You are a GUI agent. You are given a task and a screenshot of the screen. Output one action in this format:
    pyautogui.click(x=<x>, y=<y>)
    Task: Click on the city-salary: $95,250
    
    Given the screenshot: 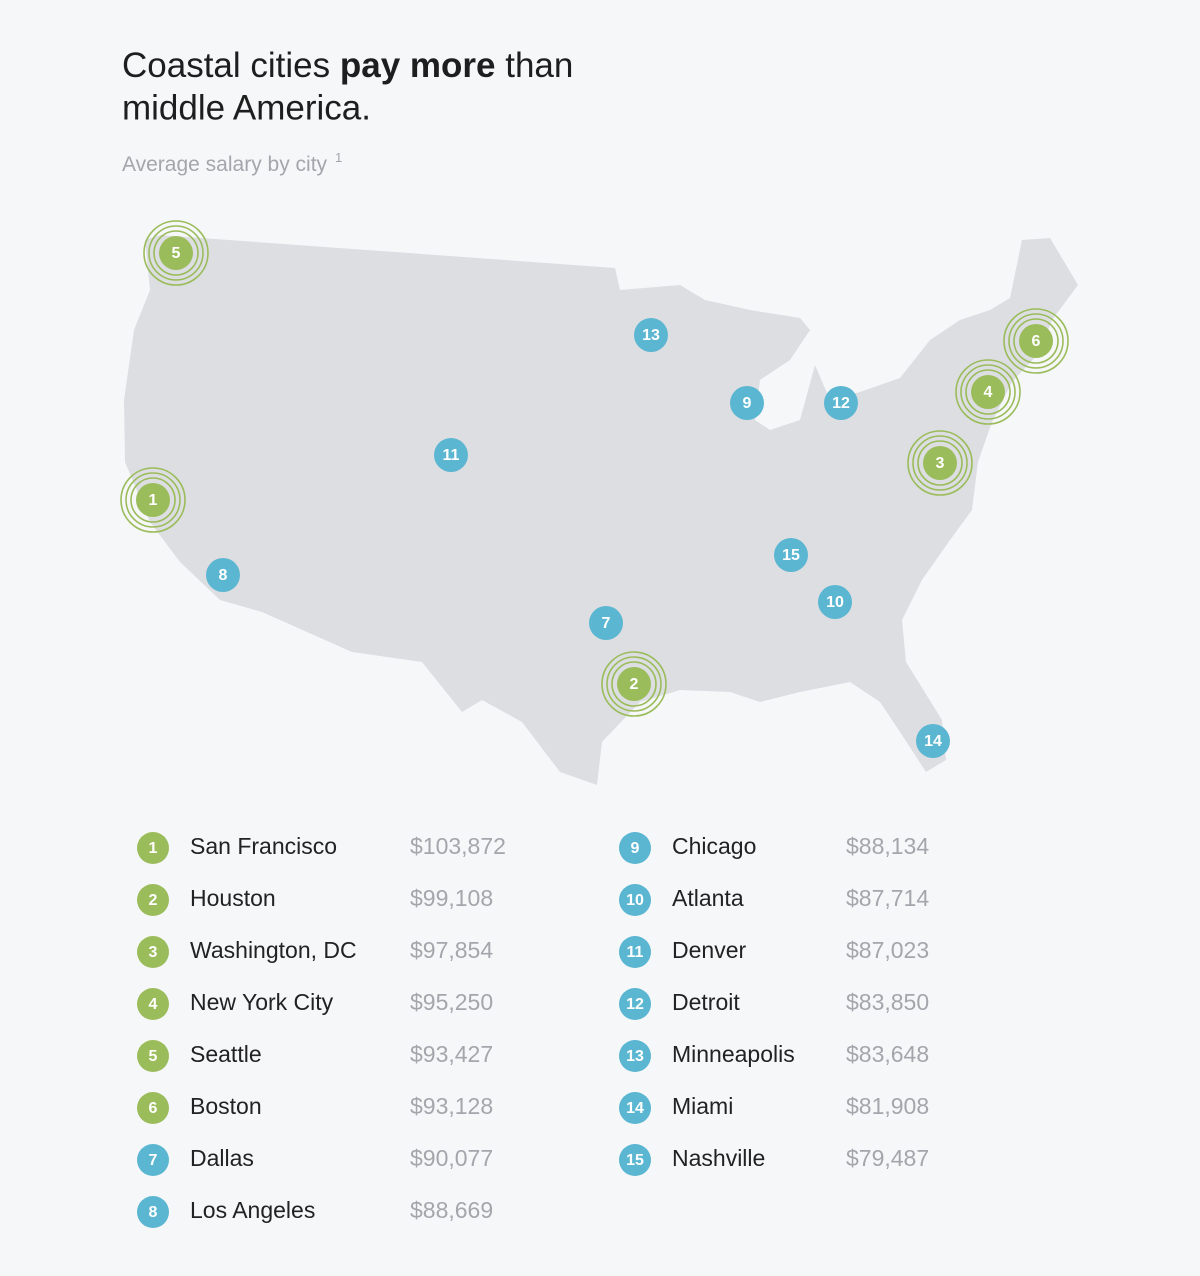 What is the action you would take?
    pyautogui.click(x=451, y=1002)
    